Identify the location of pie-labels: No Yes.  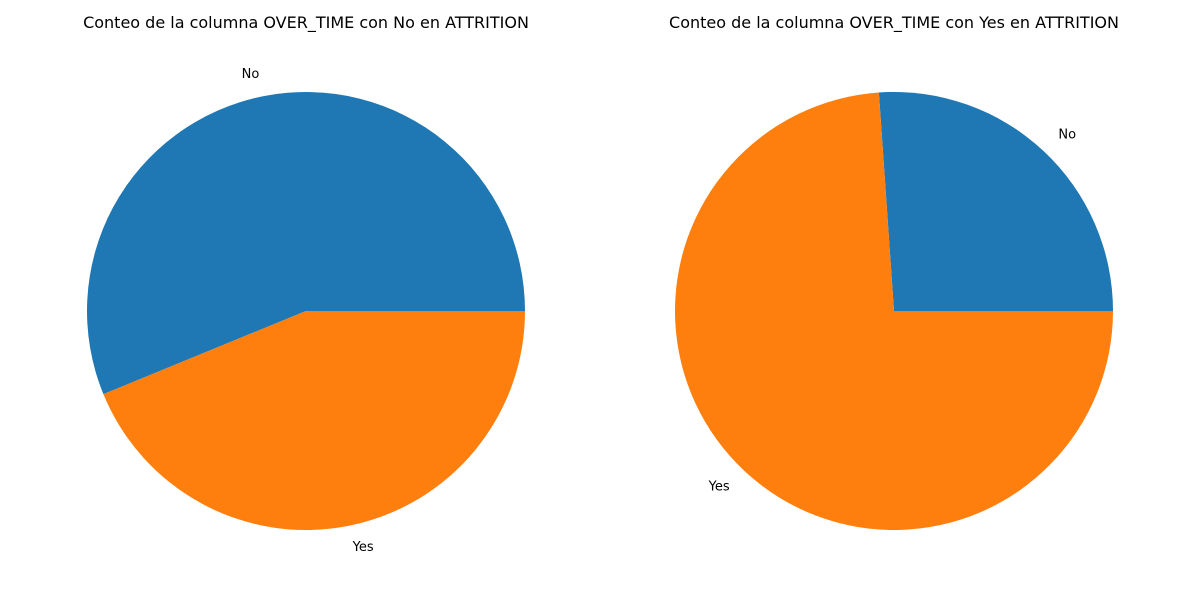
(308, 311).